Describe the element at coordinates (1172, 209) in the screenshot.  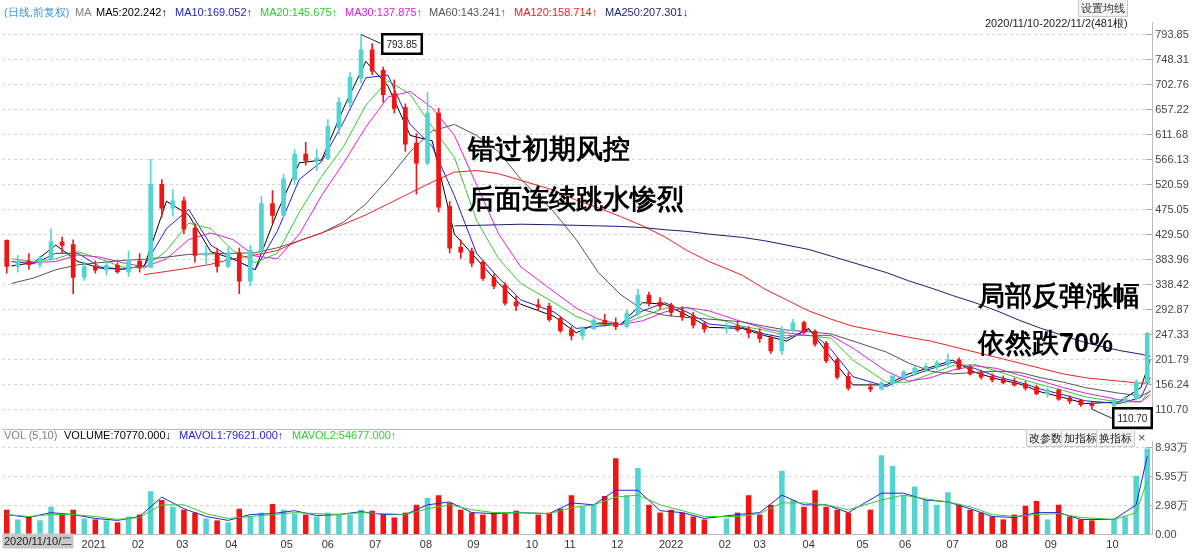
I see `y-tick-label: 475.05` at that location.